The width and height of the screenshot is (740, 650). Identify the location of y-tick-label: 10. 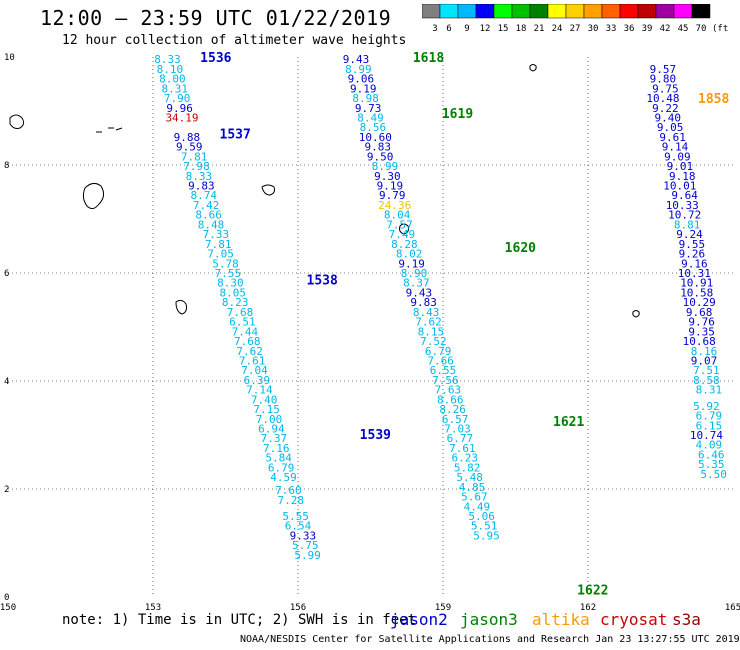
(9, 58).